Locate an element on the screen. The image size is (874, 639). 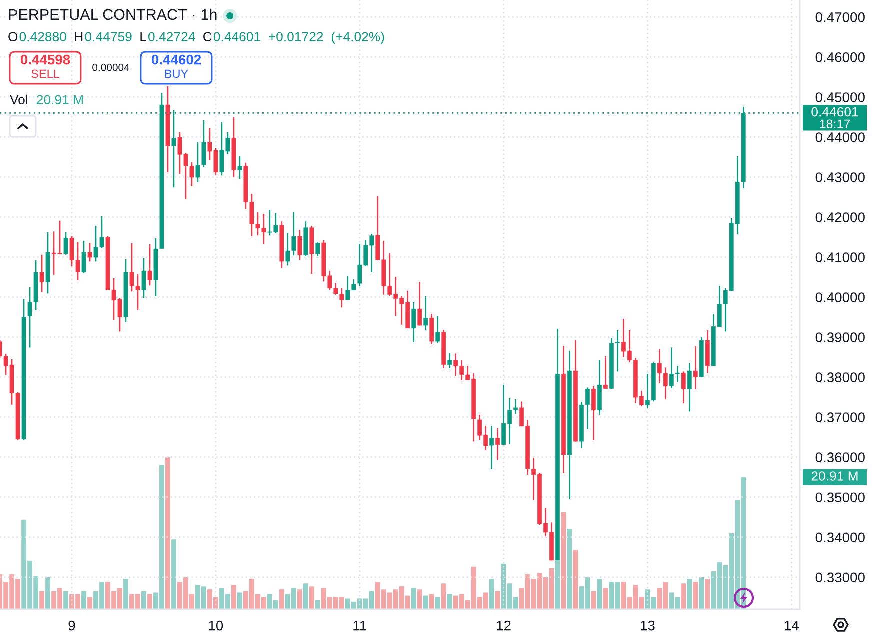
y-tick-label: 0.42000 is located at coordinates (840, 217).